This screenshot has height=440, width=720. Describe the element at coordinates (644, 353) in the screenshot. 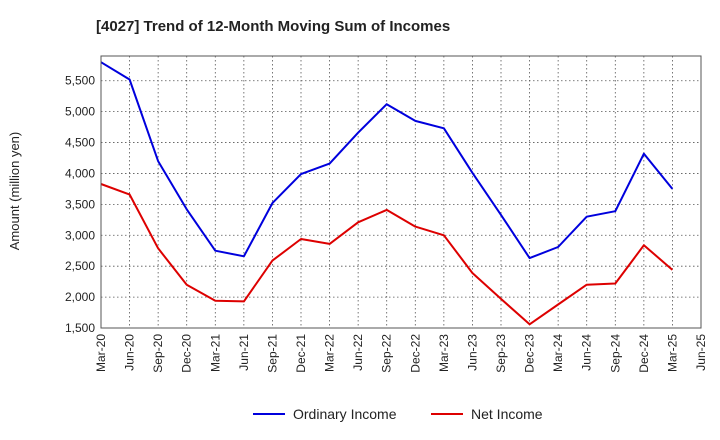

I see `x-tick-label: Dec-24` at that location.